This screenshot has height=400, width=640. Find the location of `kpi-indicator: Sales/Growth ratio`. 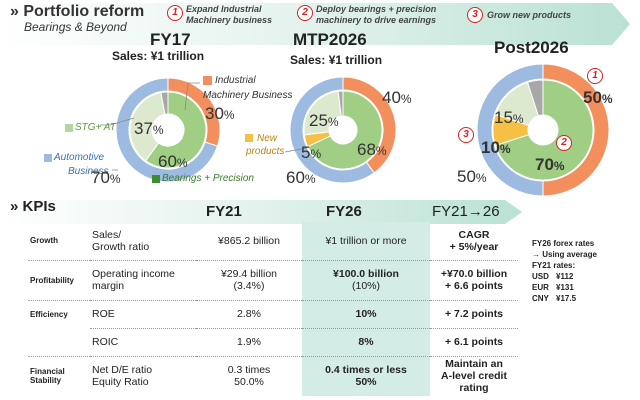

kpi-indicator: Sales/Growth ratio is located at coordinates (143, 241).